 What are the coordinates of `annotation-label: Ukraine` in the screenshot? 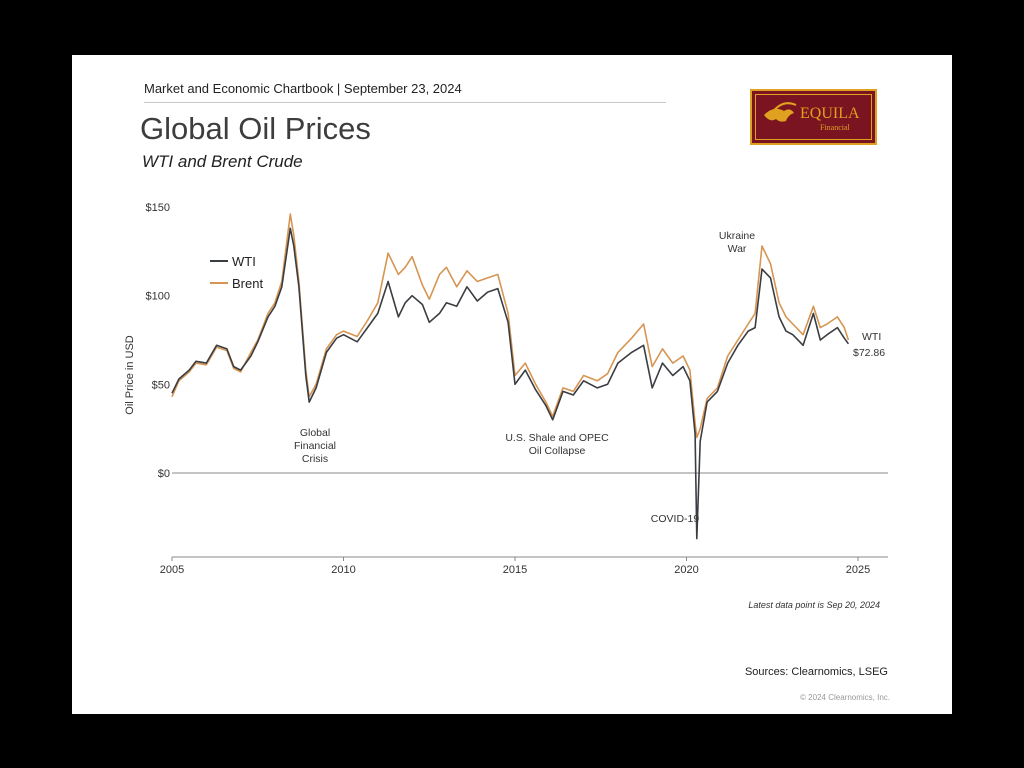 It's located at (737, 236).